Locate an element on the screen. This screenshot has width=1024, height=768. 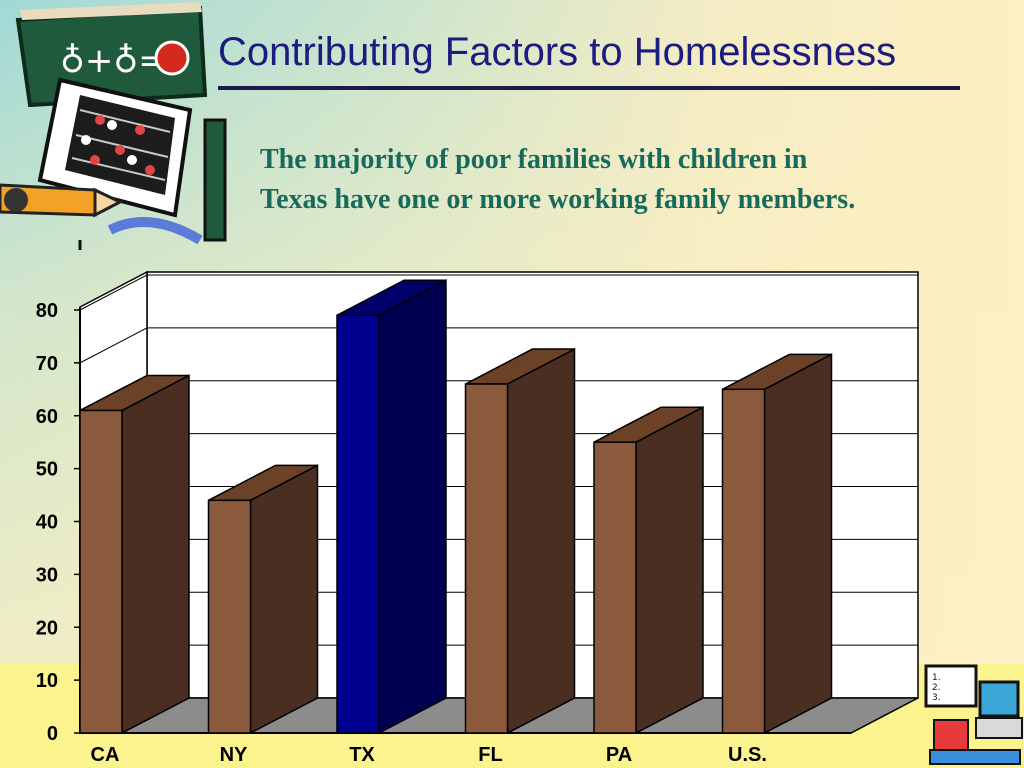
svg-text: 3. is located at coordinates (936, 698).